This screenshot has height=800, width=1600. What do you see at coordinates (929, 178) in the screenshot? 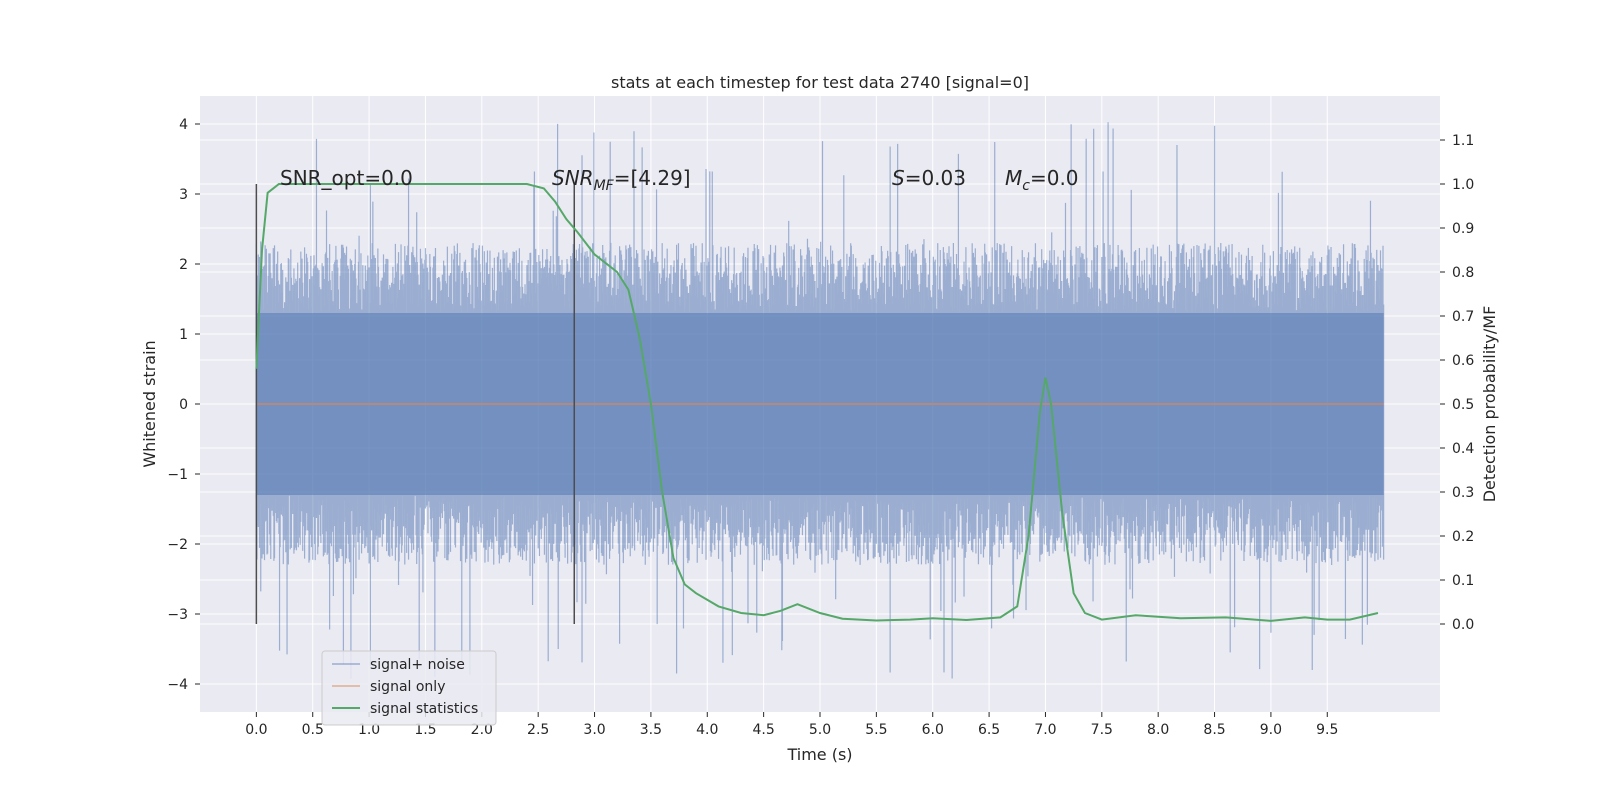
I see `s-annotation: S=0.03` at bounding box center [929, 178].